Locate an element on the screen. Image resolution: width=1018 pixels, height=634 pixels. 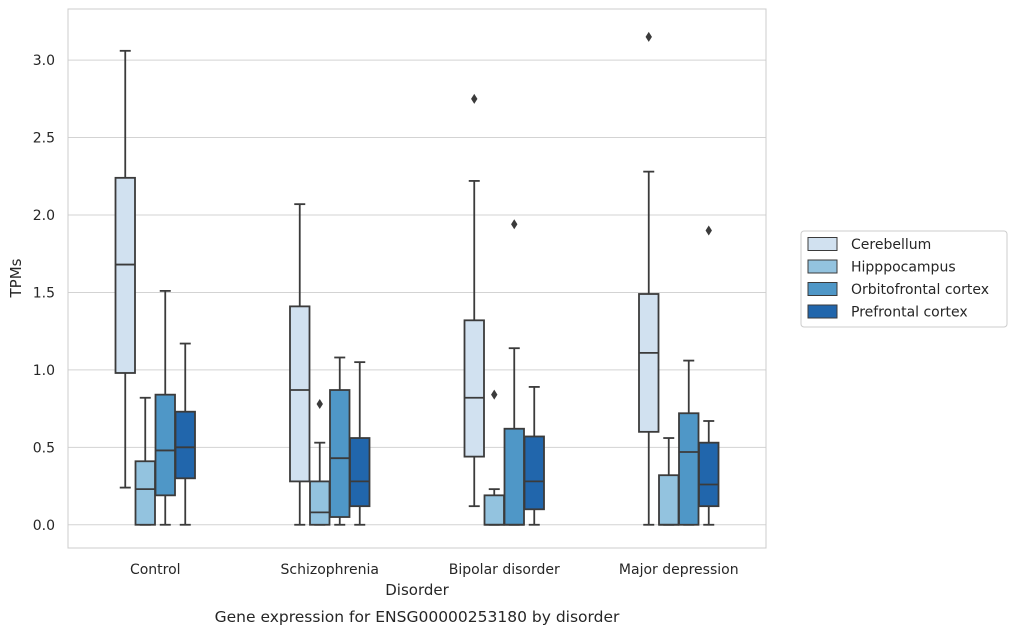
legend-box is located at coordinates (904, 279).